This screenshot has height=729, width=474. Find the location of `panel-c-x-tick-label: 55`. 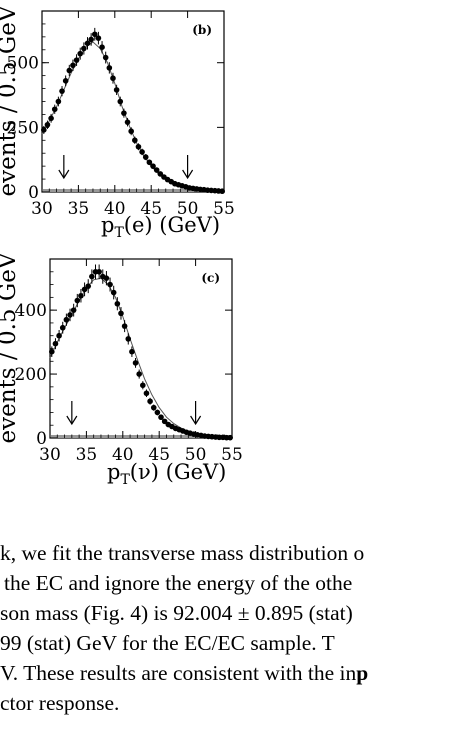

panel-c-x-tick-label: 55 is located at coordinates (232, 455).